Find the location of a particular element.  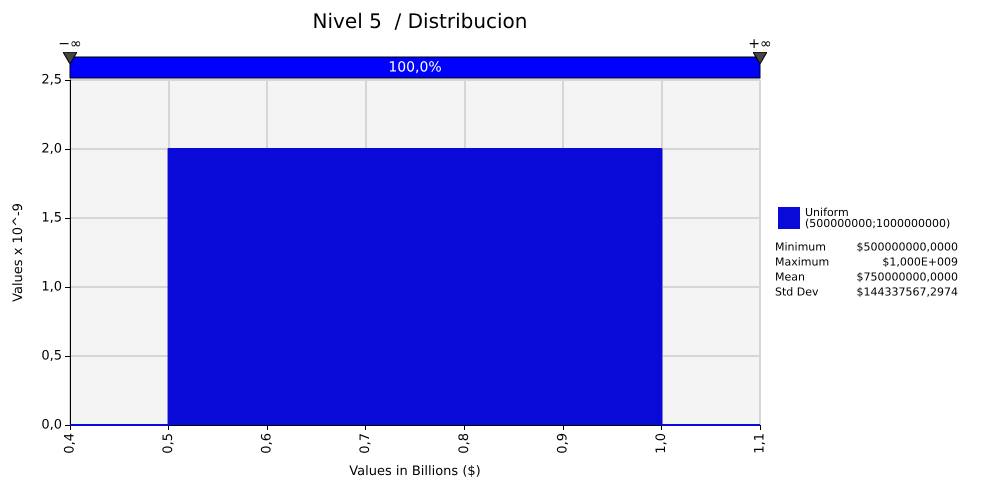

text: $500000000,0000 is located at coordinates (907, 247).